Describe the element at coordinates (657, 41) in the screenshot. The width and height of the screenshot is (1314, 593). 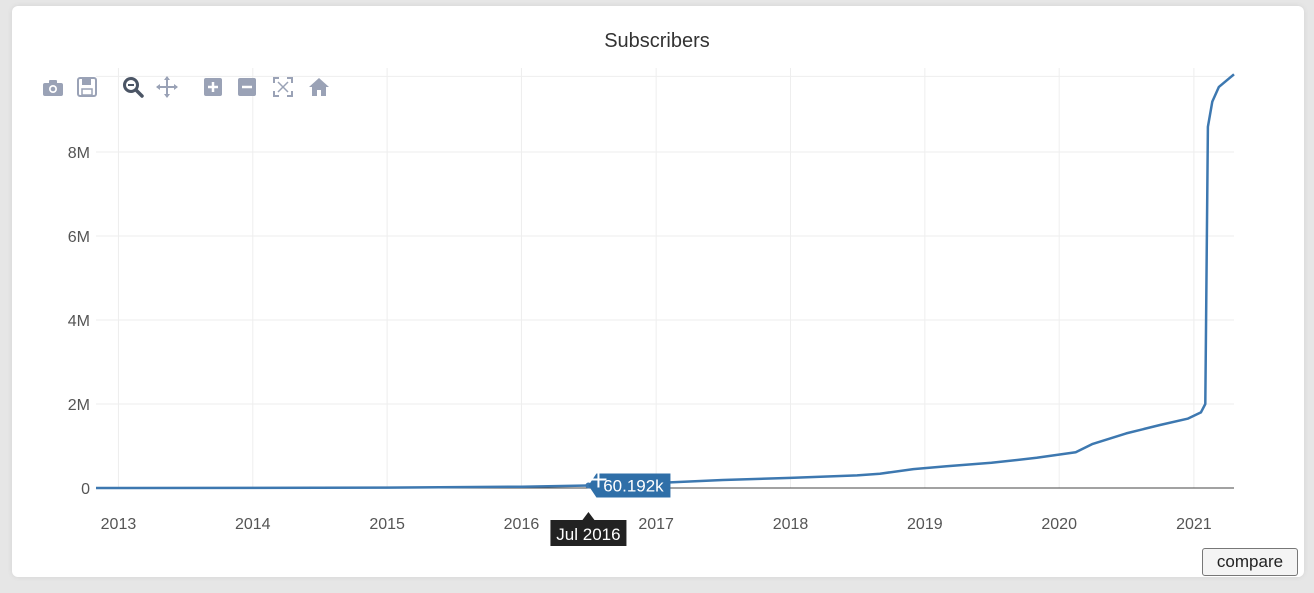
I see `chart-title: Subscribers` at that location.